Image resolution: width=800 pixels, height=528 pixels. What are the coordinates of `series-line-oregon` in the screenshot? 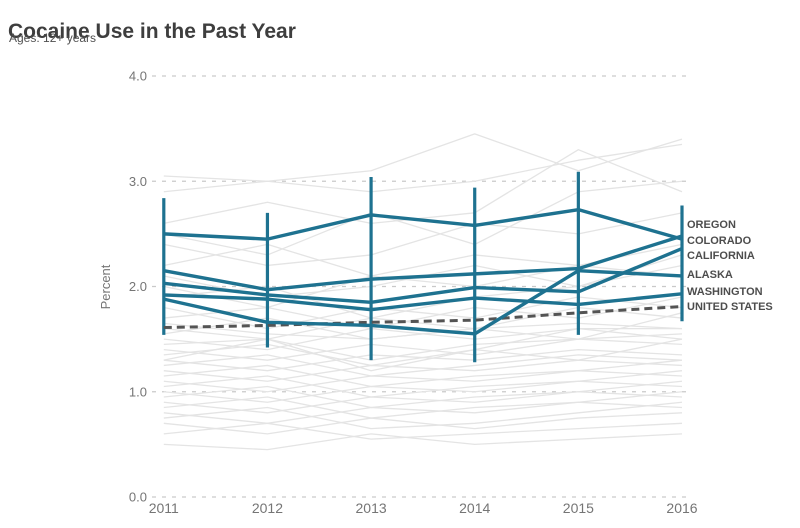 It's located at (423, 263).